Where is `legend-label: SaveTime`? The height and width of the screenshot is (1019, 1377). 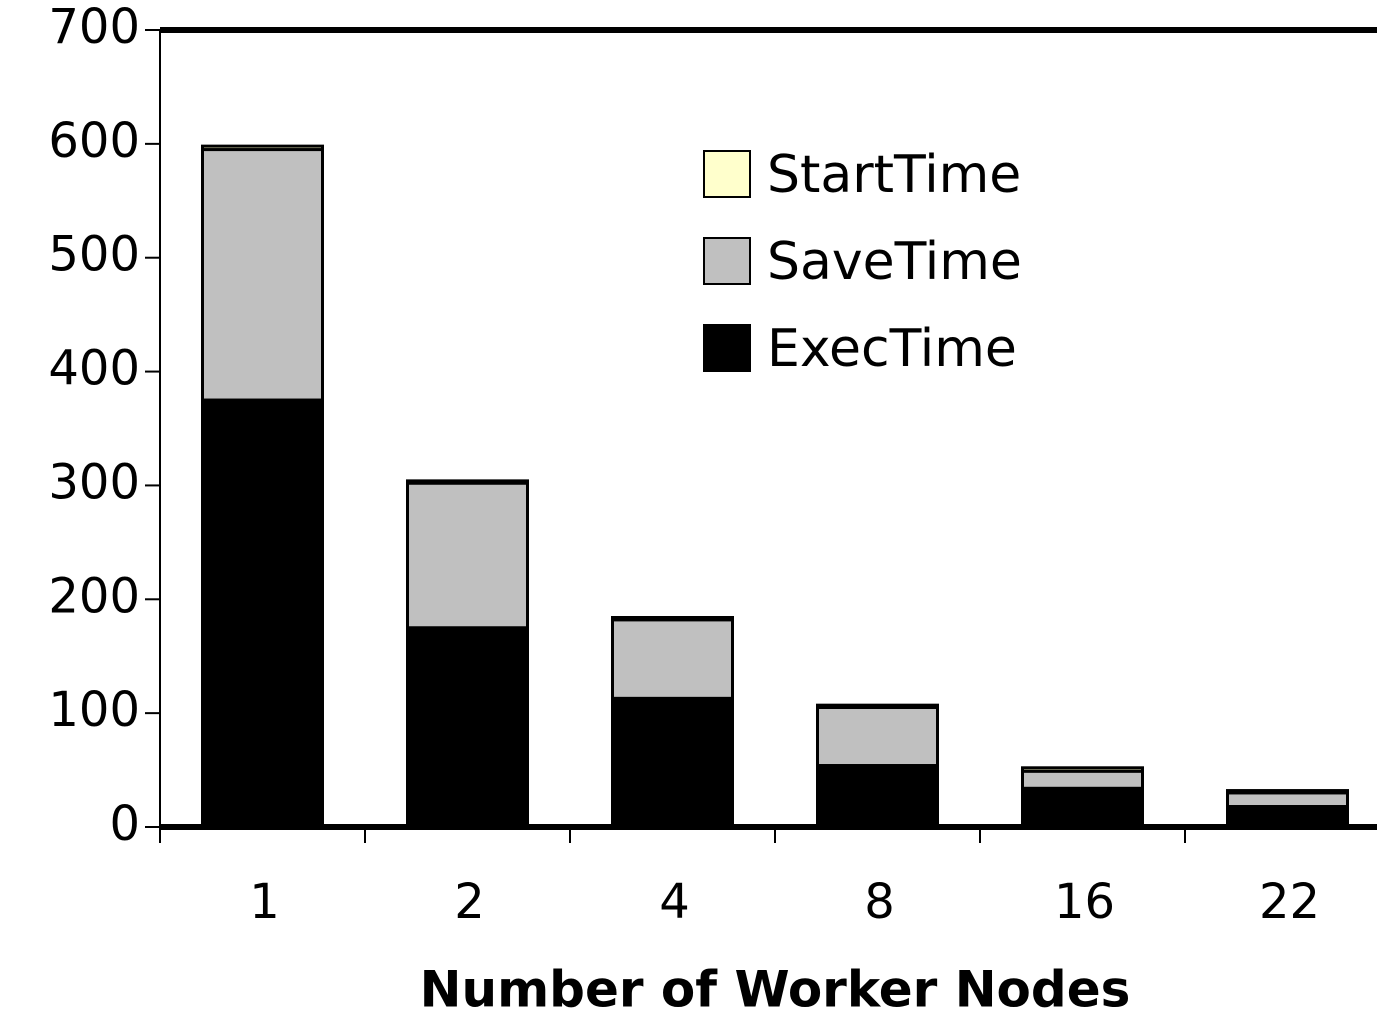 legend-label: SaveTime is located at coordinates (894, 262).